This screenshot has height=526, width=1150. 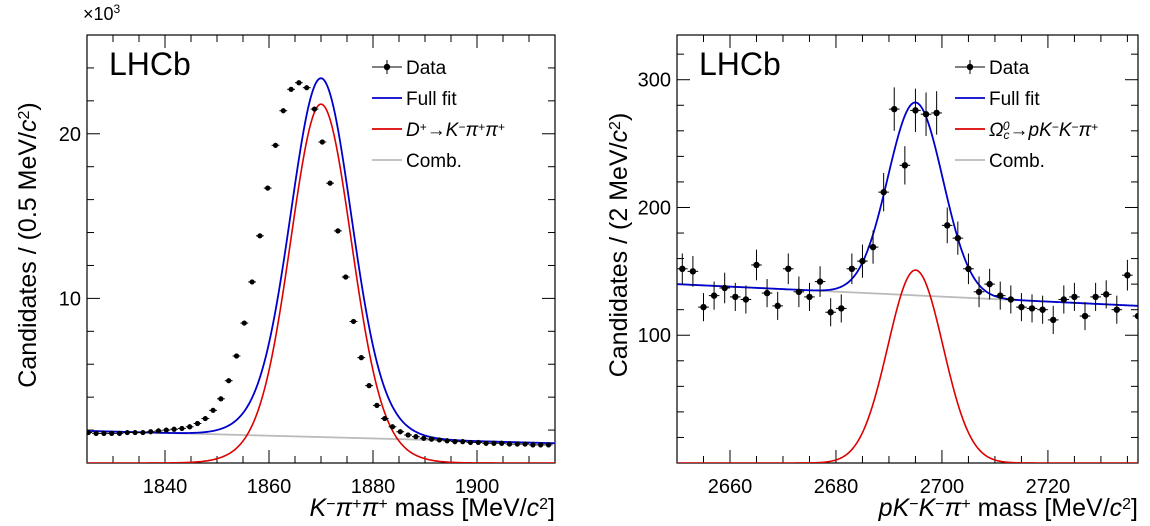 What do you see at coordinates (551, 508) in the screenshot?
I see `label-part: ]` at bounding box center [551, 508].